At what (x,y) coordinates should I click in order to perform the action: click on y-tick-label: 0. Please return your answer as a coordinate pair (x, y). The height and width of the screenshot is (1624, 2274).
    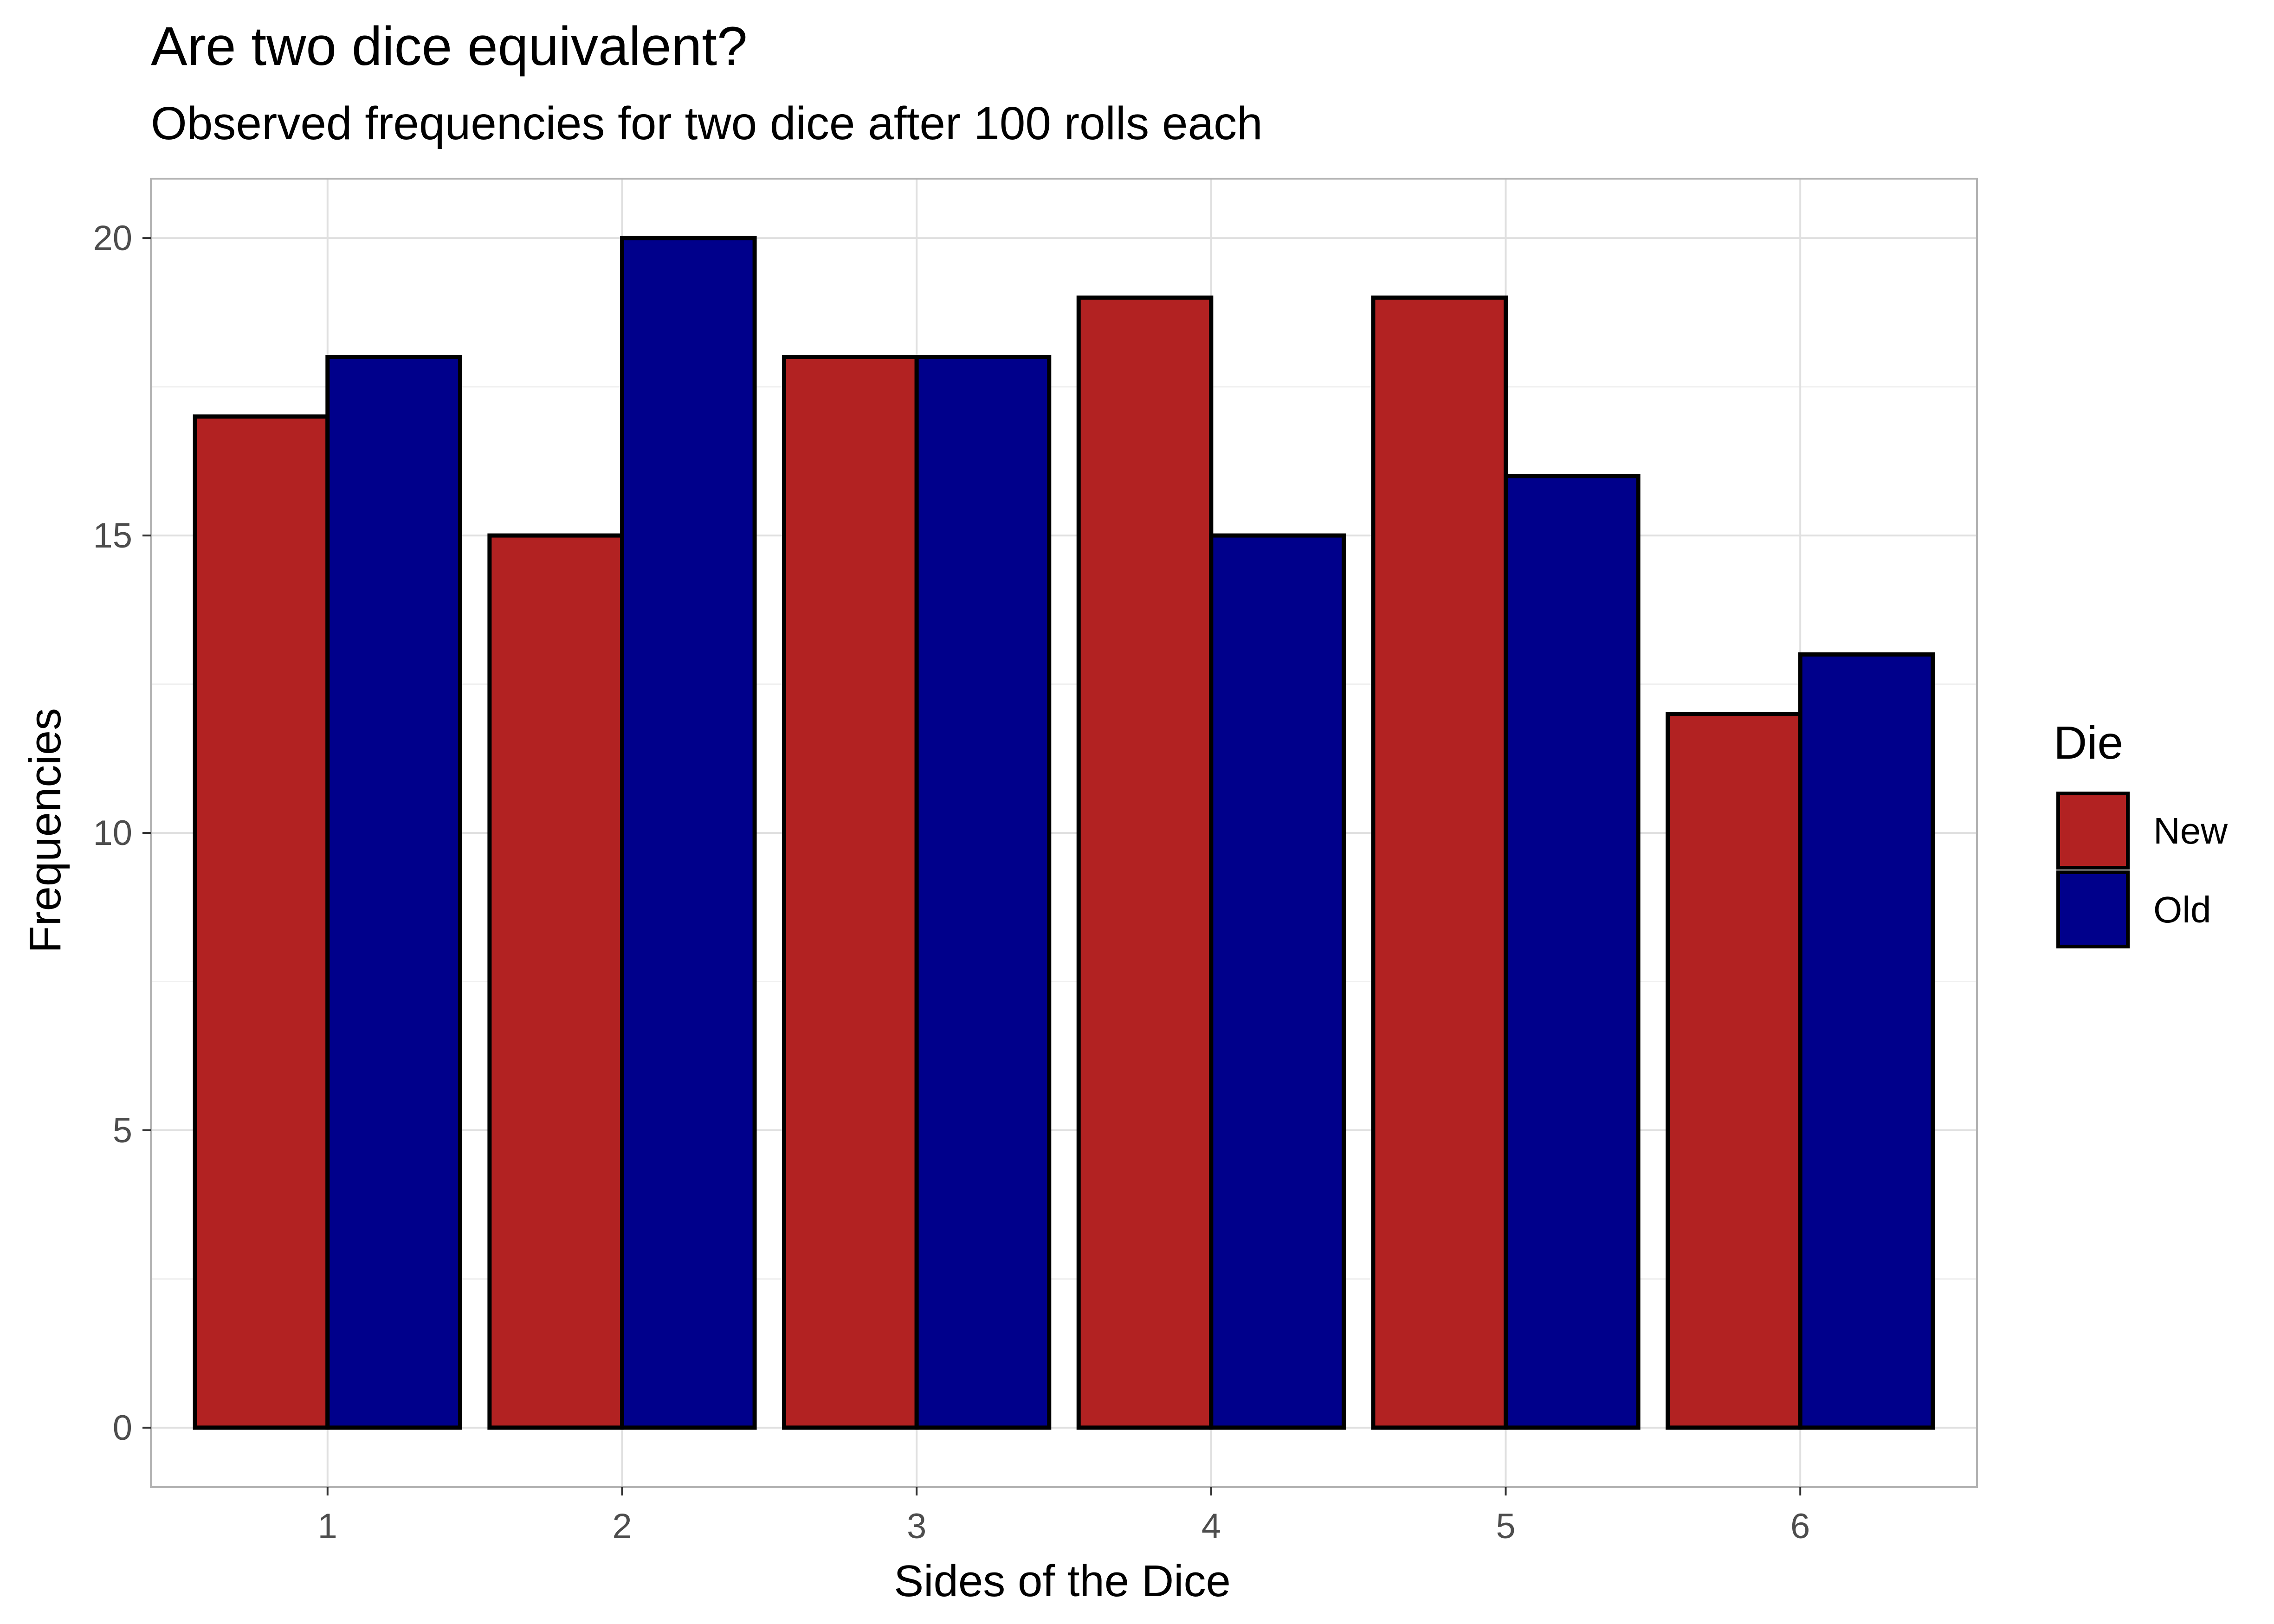
    Looking at the image, I should click on (122, 1428).